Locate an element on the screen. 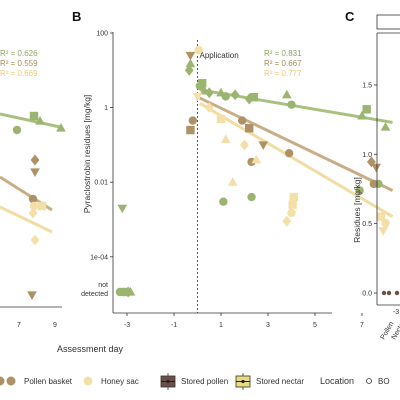 This screenshot has height=400, width=400. legend-item-stored-nectar-label: Stored nectar is located at coordinates (280, 381).